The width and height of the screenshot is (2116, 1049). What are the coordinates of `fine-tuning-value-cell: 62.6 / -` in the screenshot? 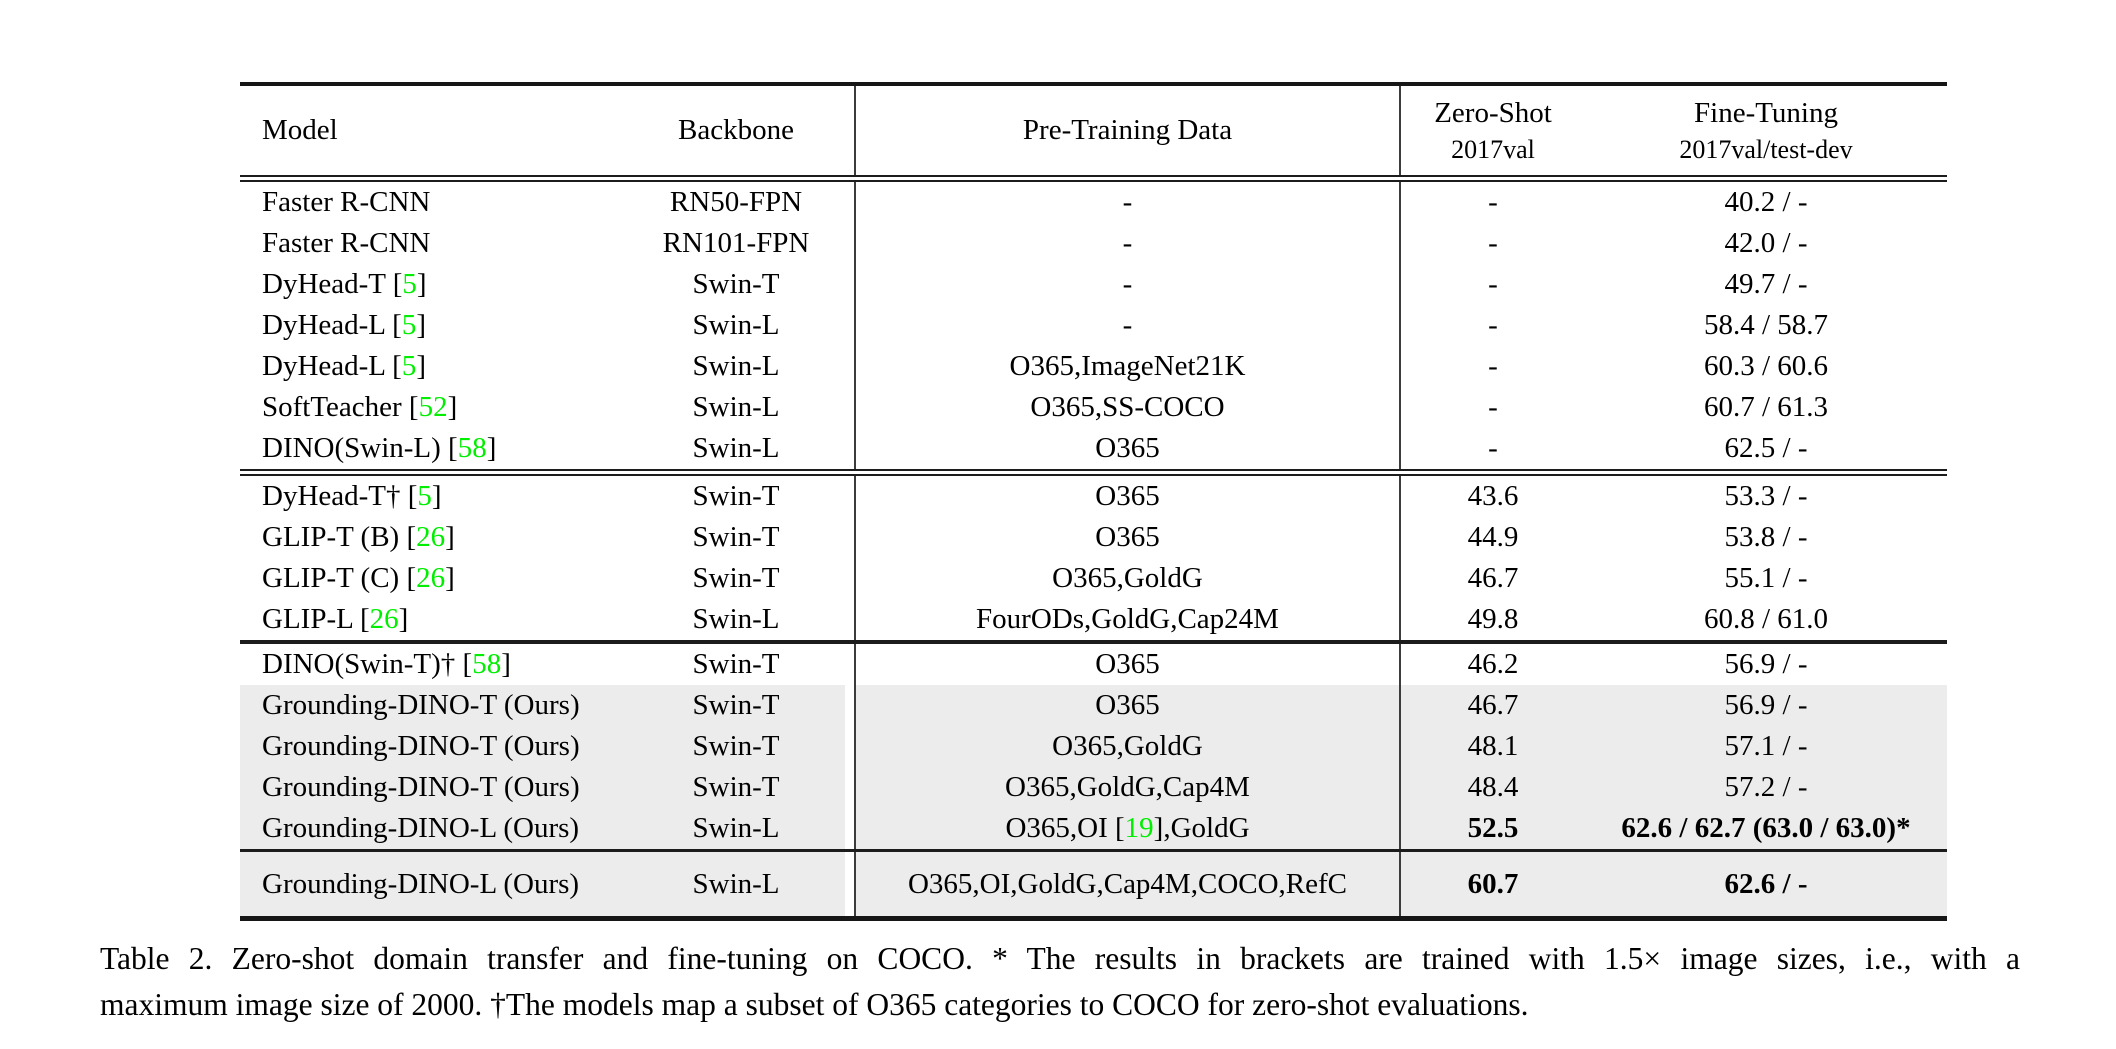 It's located at (1766, 884).